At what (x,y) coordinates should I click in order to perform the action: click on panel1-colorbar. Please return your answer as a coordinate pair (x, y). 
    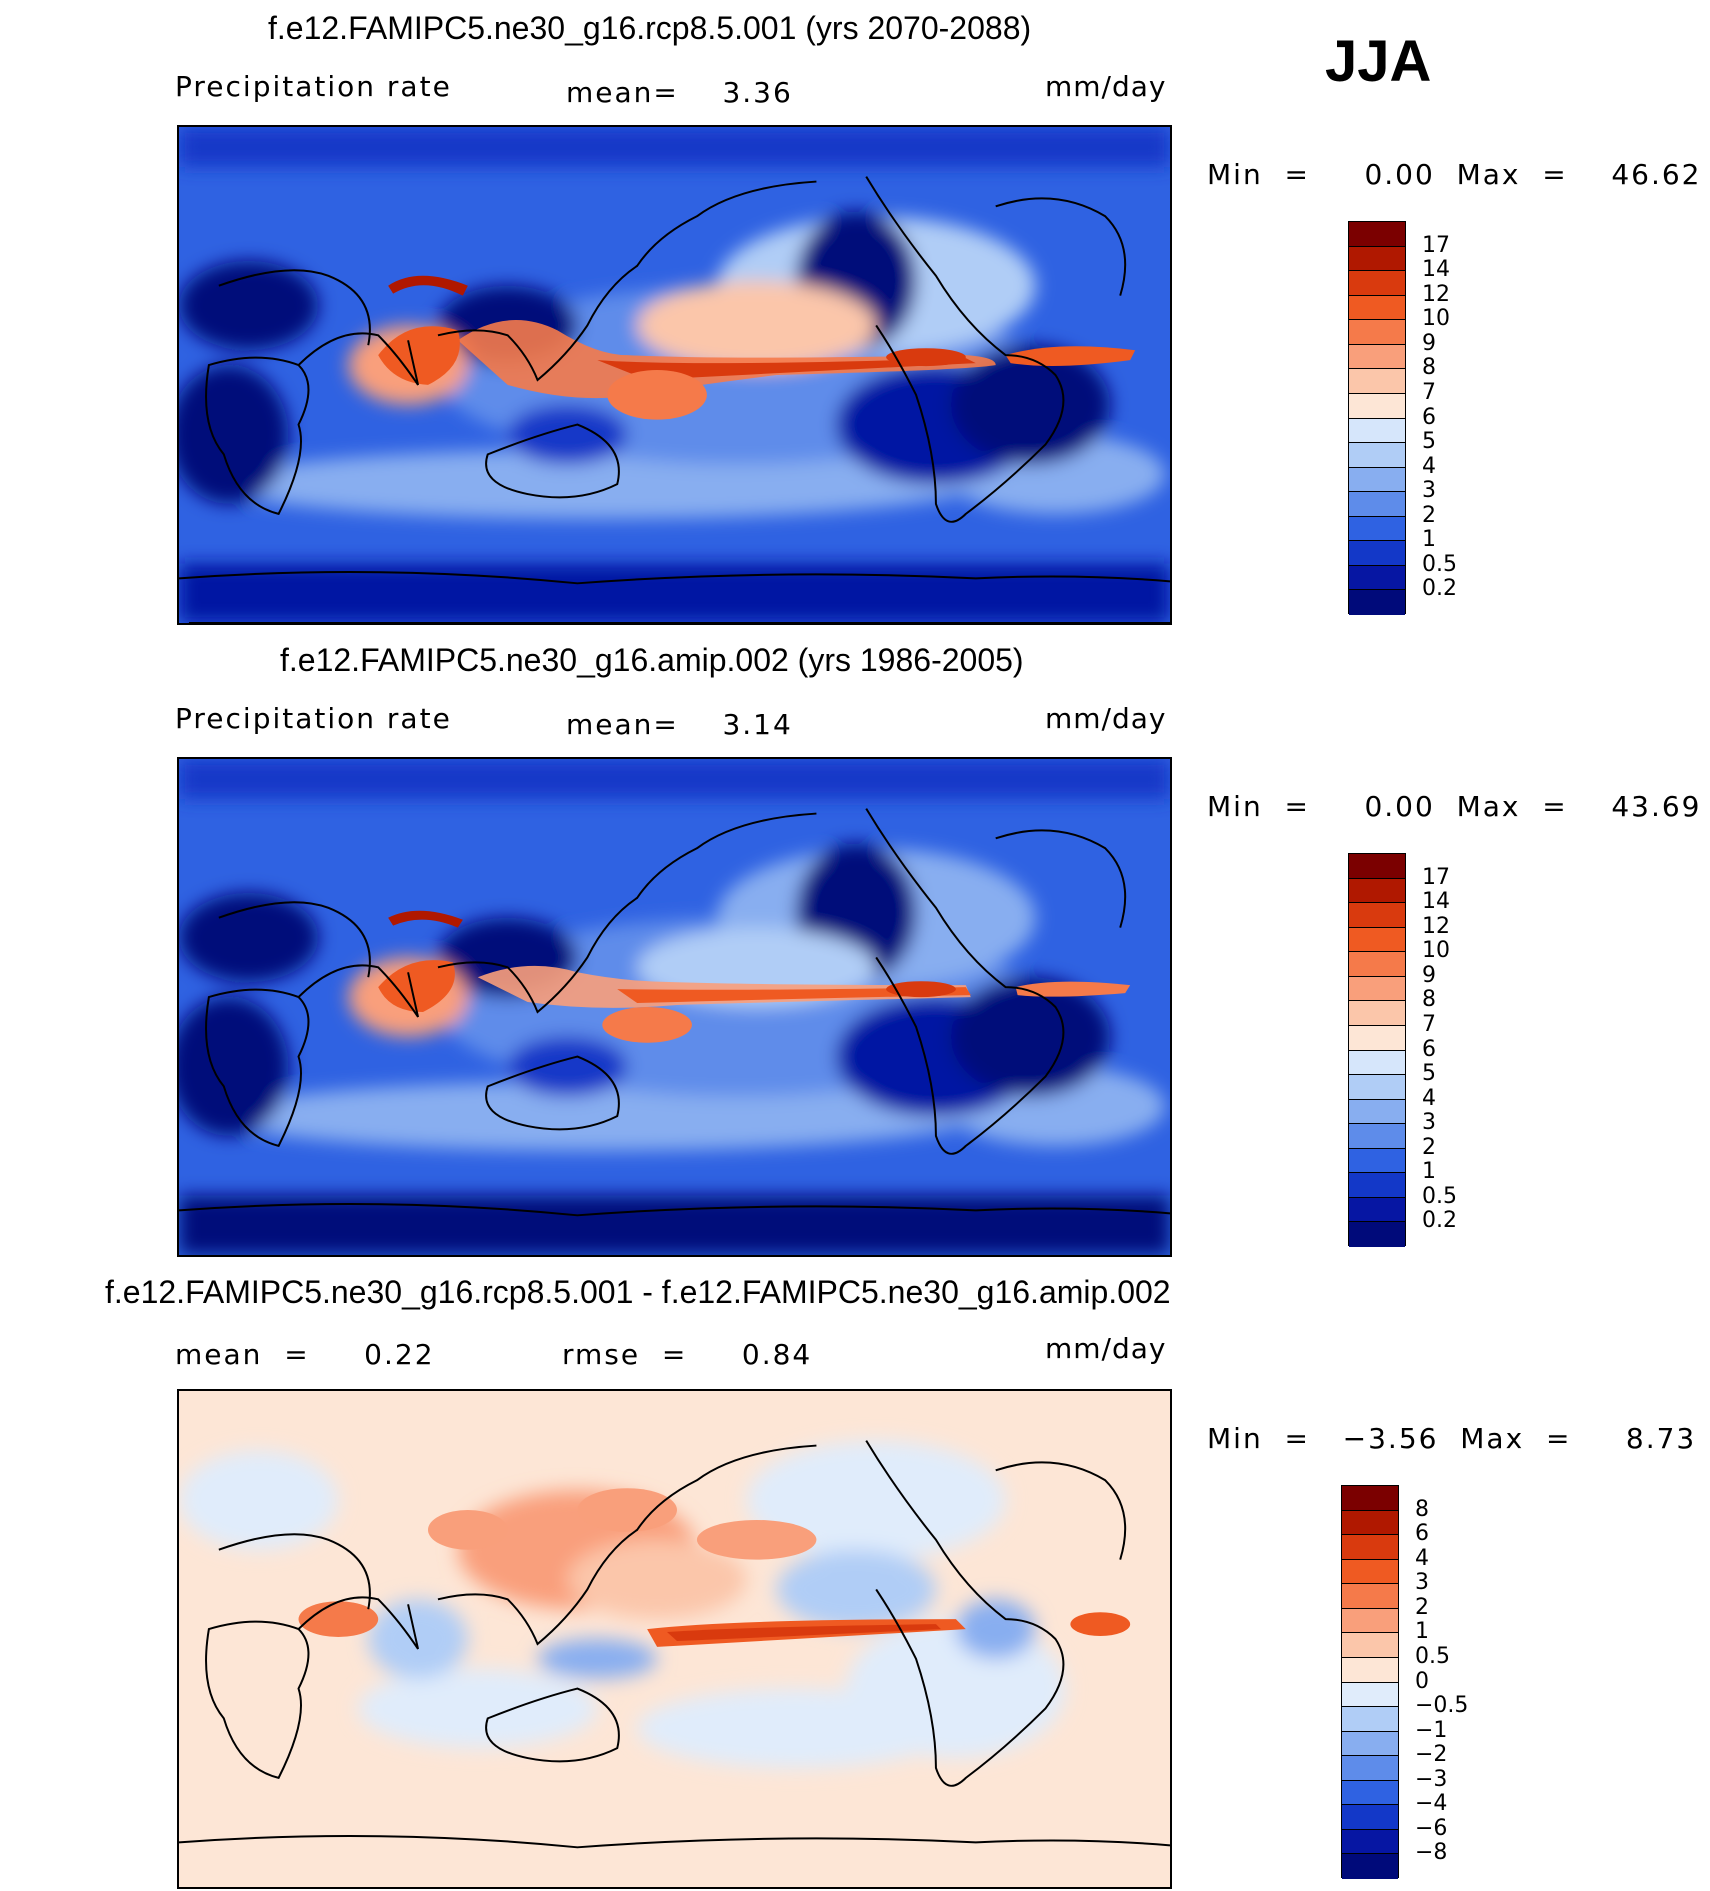
    Looking at the image, I should click on (1377, 418).